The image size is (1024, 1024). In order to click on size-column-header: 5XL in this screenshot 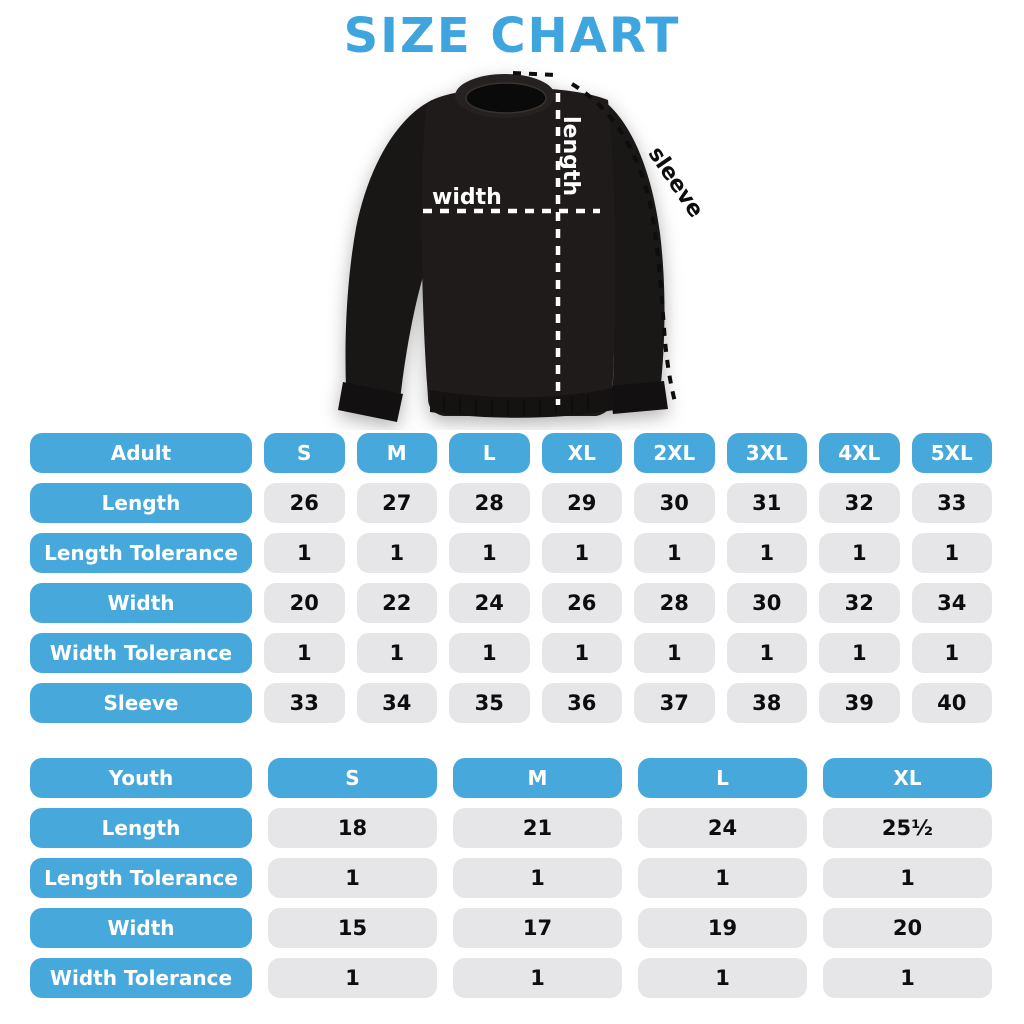, I will do `click(951, 453)`.